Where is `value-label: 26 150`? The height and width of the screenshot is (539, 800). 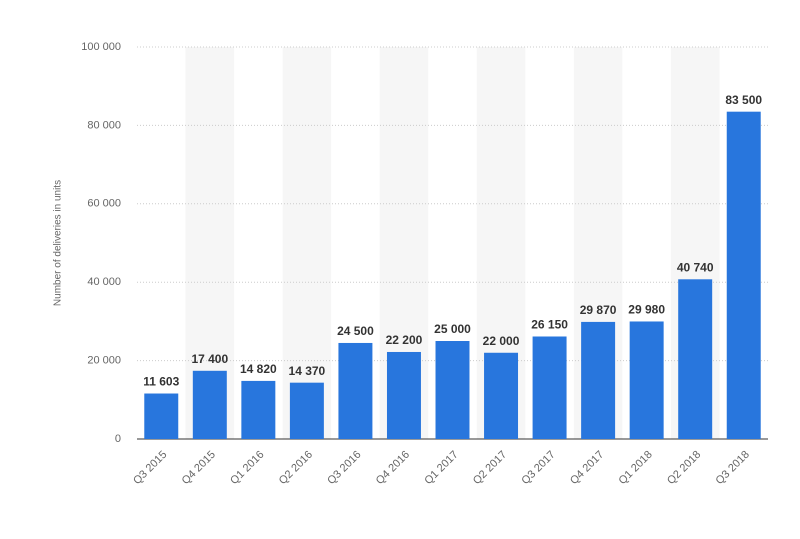
value-label: 26 150 is located at coordinates (549, 325).